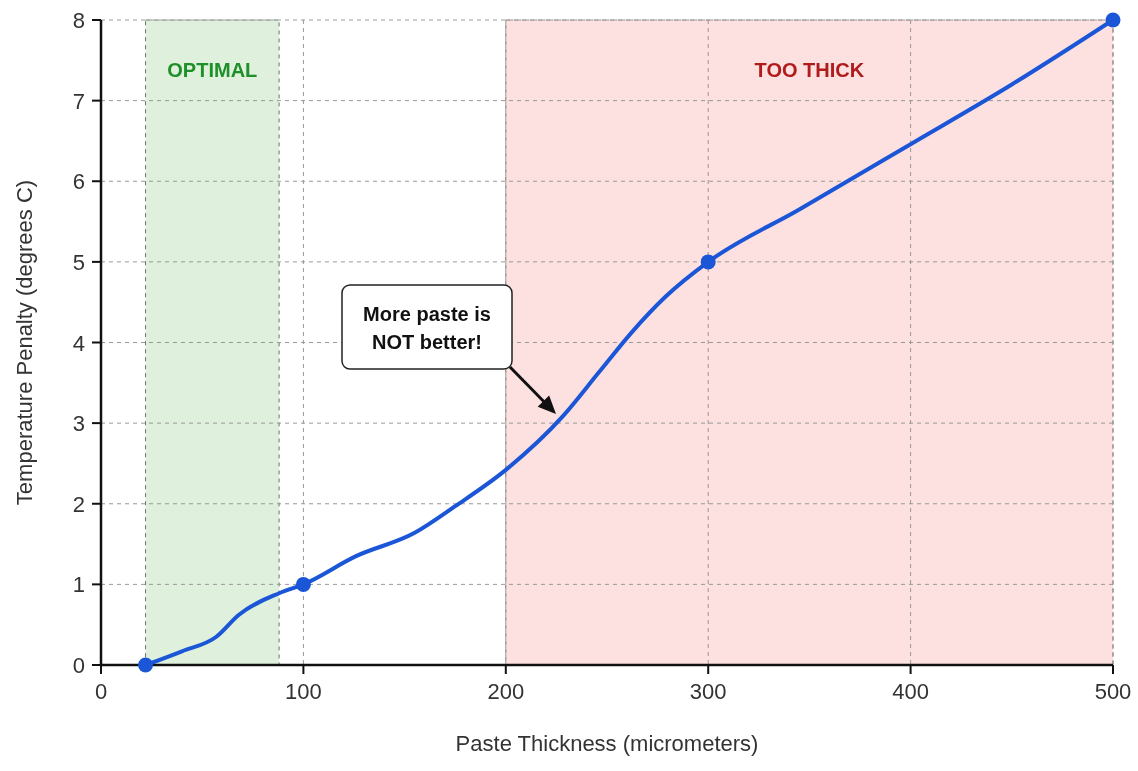 The height and width of the screenshot is (771, 1138). I want to click on y-tick-label: 3, so click(78, 424).